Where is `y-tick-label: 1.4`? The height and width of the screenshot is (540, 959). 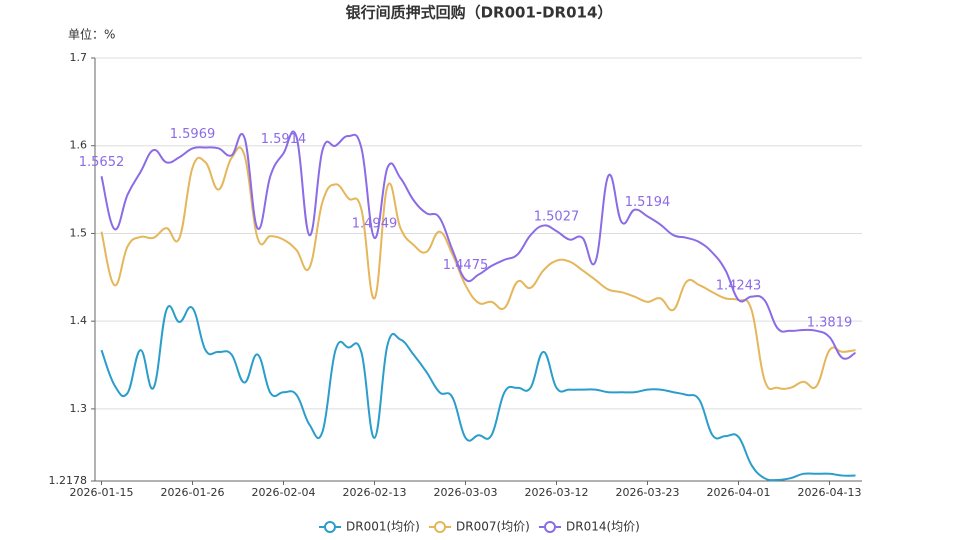 y-tick-label: 1.4 is located at coordinates (79, 320).